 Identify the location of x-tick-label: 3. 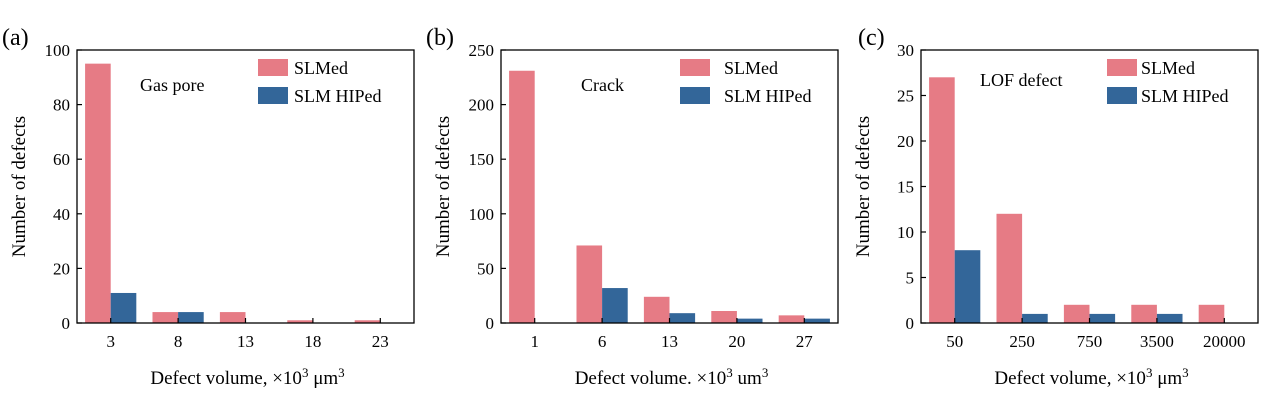
(110, 341).